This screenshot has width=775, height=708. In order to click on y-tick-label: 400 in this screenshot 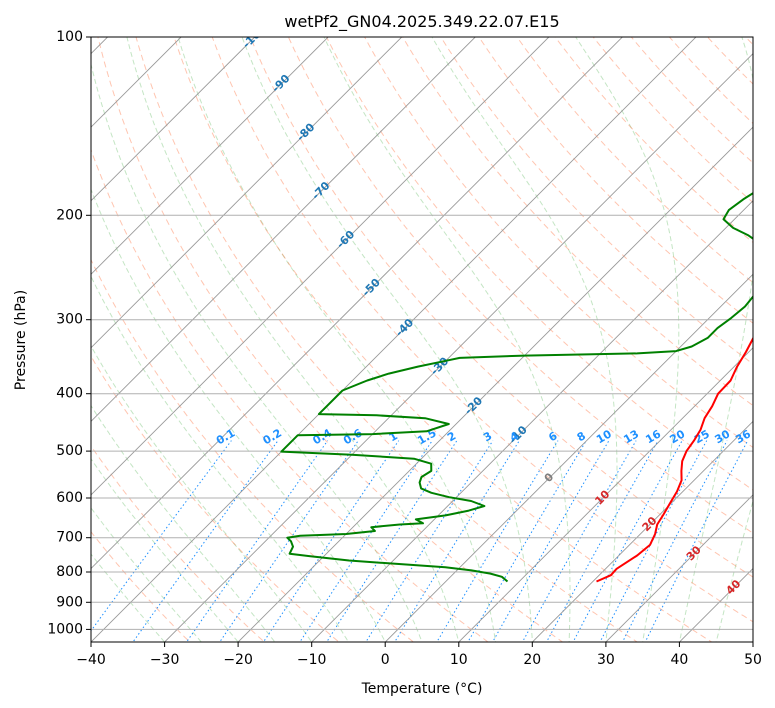, I will do `click(69, 394)`.